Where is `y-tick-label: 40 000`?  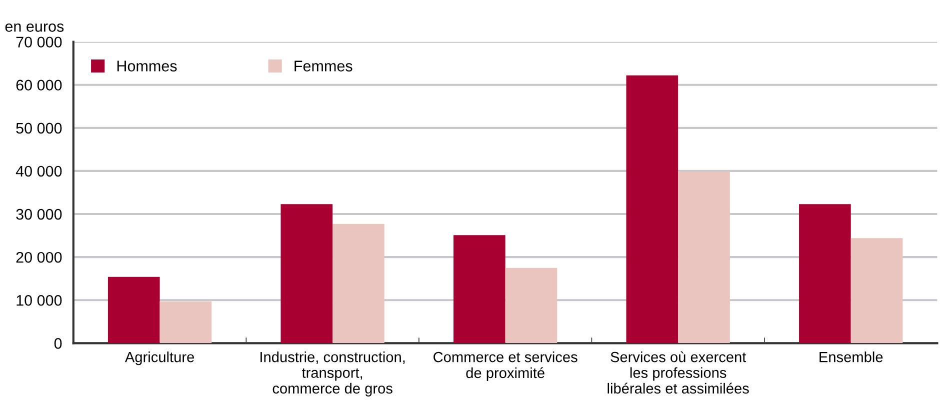
y-tick-label: 40 000 is located at coordinates (39, 171).